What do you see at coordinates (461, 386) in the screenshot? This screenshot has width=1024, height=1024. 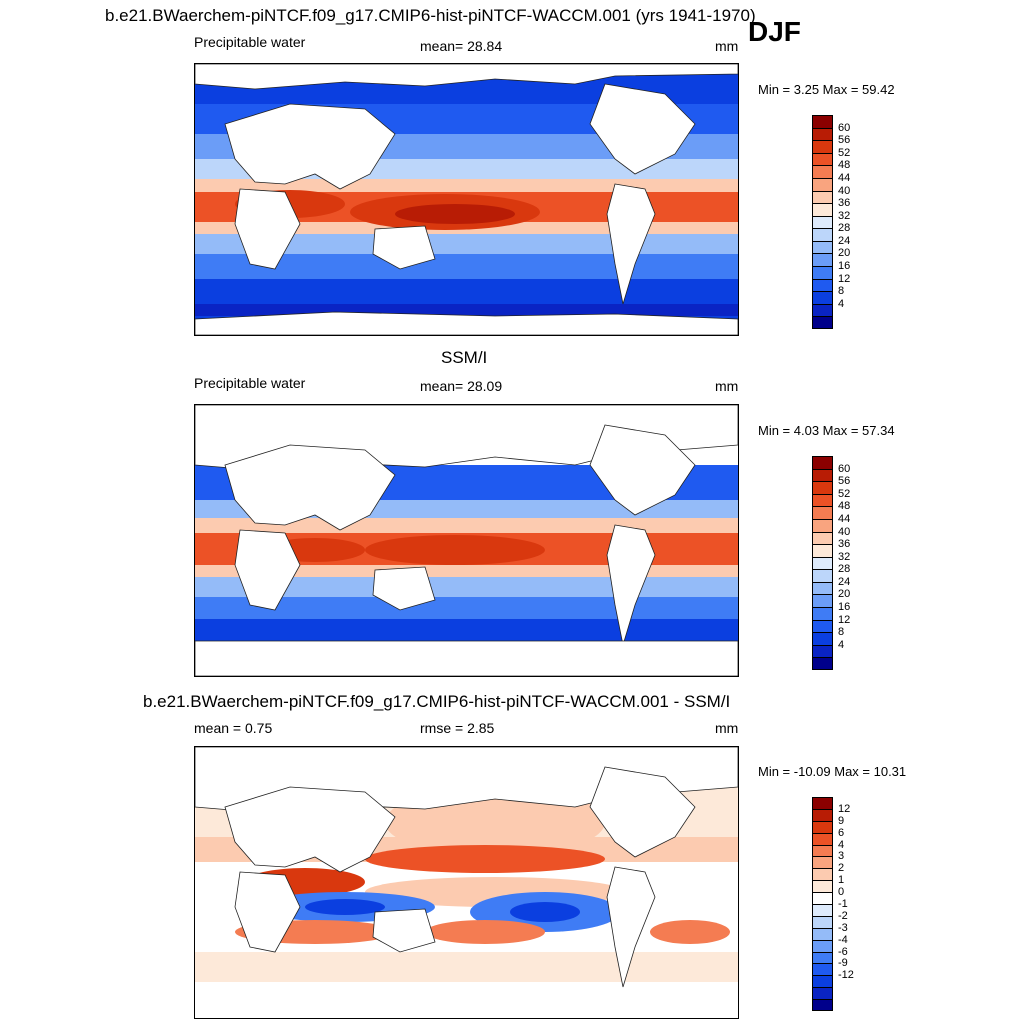 I see `panel-obs-mean: mean= 28.09` at bounding box center [461, 386].